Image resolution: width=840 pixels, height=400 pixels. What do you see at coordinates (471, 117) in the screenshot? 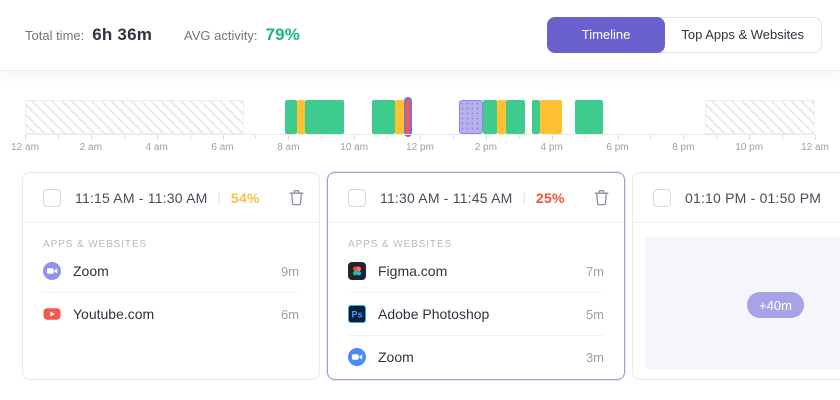
I see `timeline-segment-idle` at bounding box center [471, 117].